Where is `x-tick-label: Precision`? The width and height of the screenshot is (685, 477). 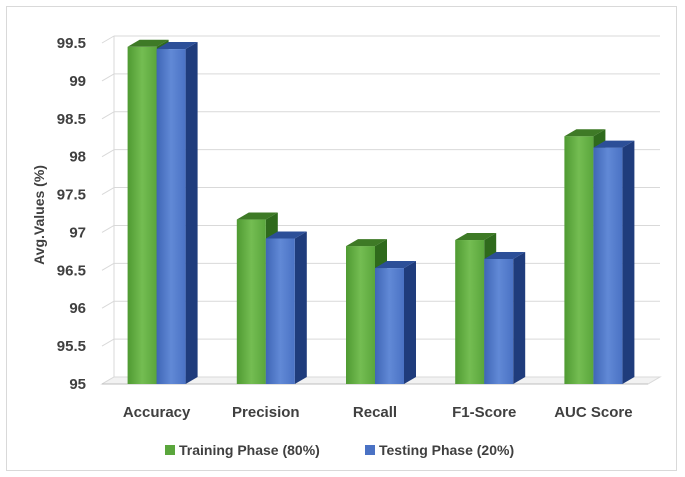
x-tick-label: Precision is located at coordinates (266, 412).